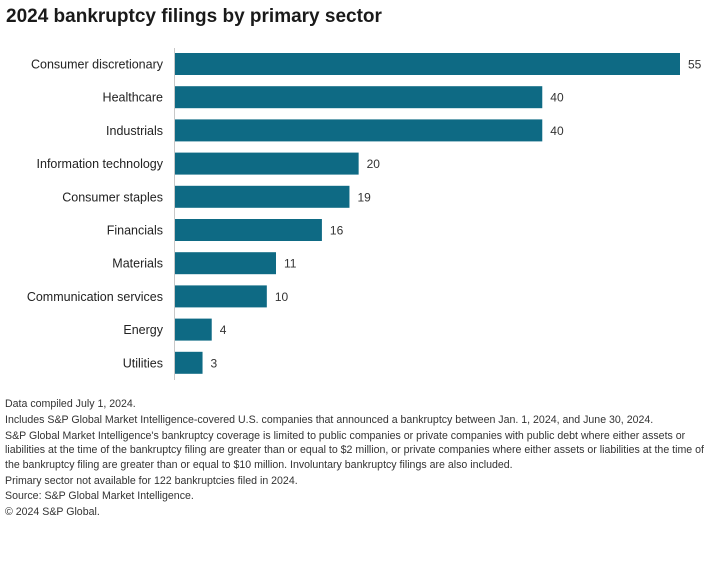  What do you see at coordinates (95, 297) in the screenshot?
I see `category-label: Communication services` at bounding box center [95, 297].